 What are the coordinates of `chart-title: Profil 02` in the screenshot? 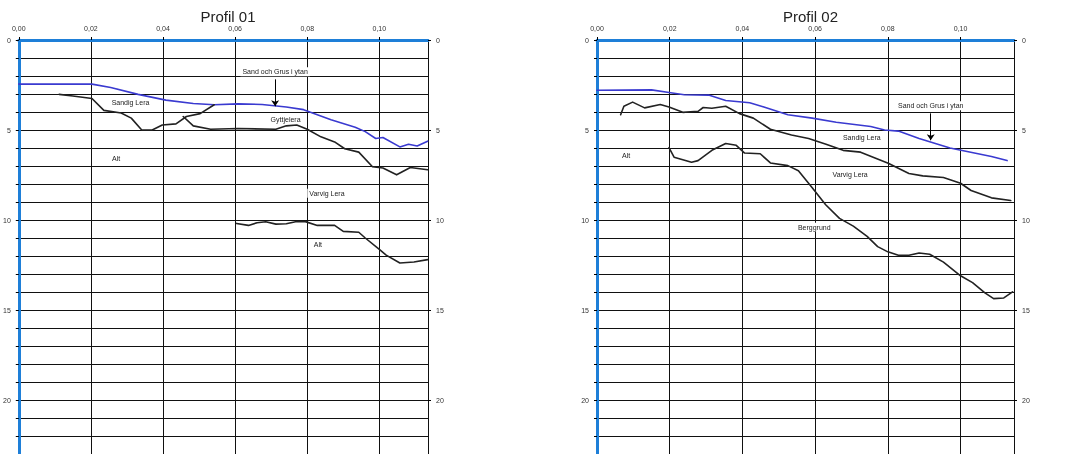 It's located at (810, 16).